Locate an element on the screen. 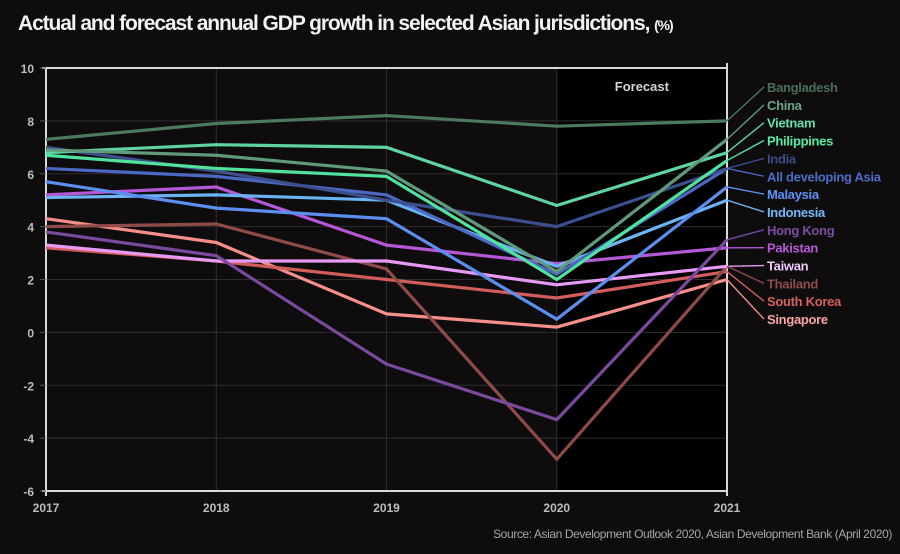  legend-label: Vietnam is located at coordinates (791, 123).